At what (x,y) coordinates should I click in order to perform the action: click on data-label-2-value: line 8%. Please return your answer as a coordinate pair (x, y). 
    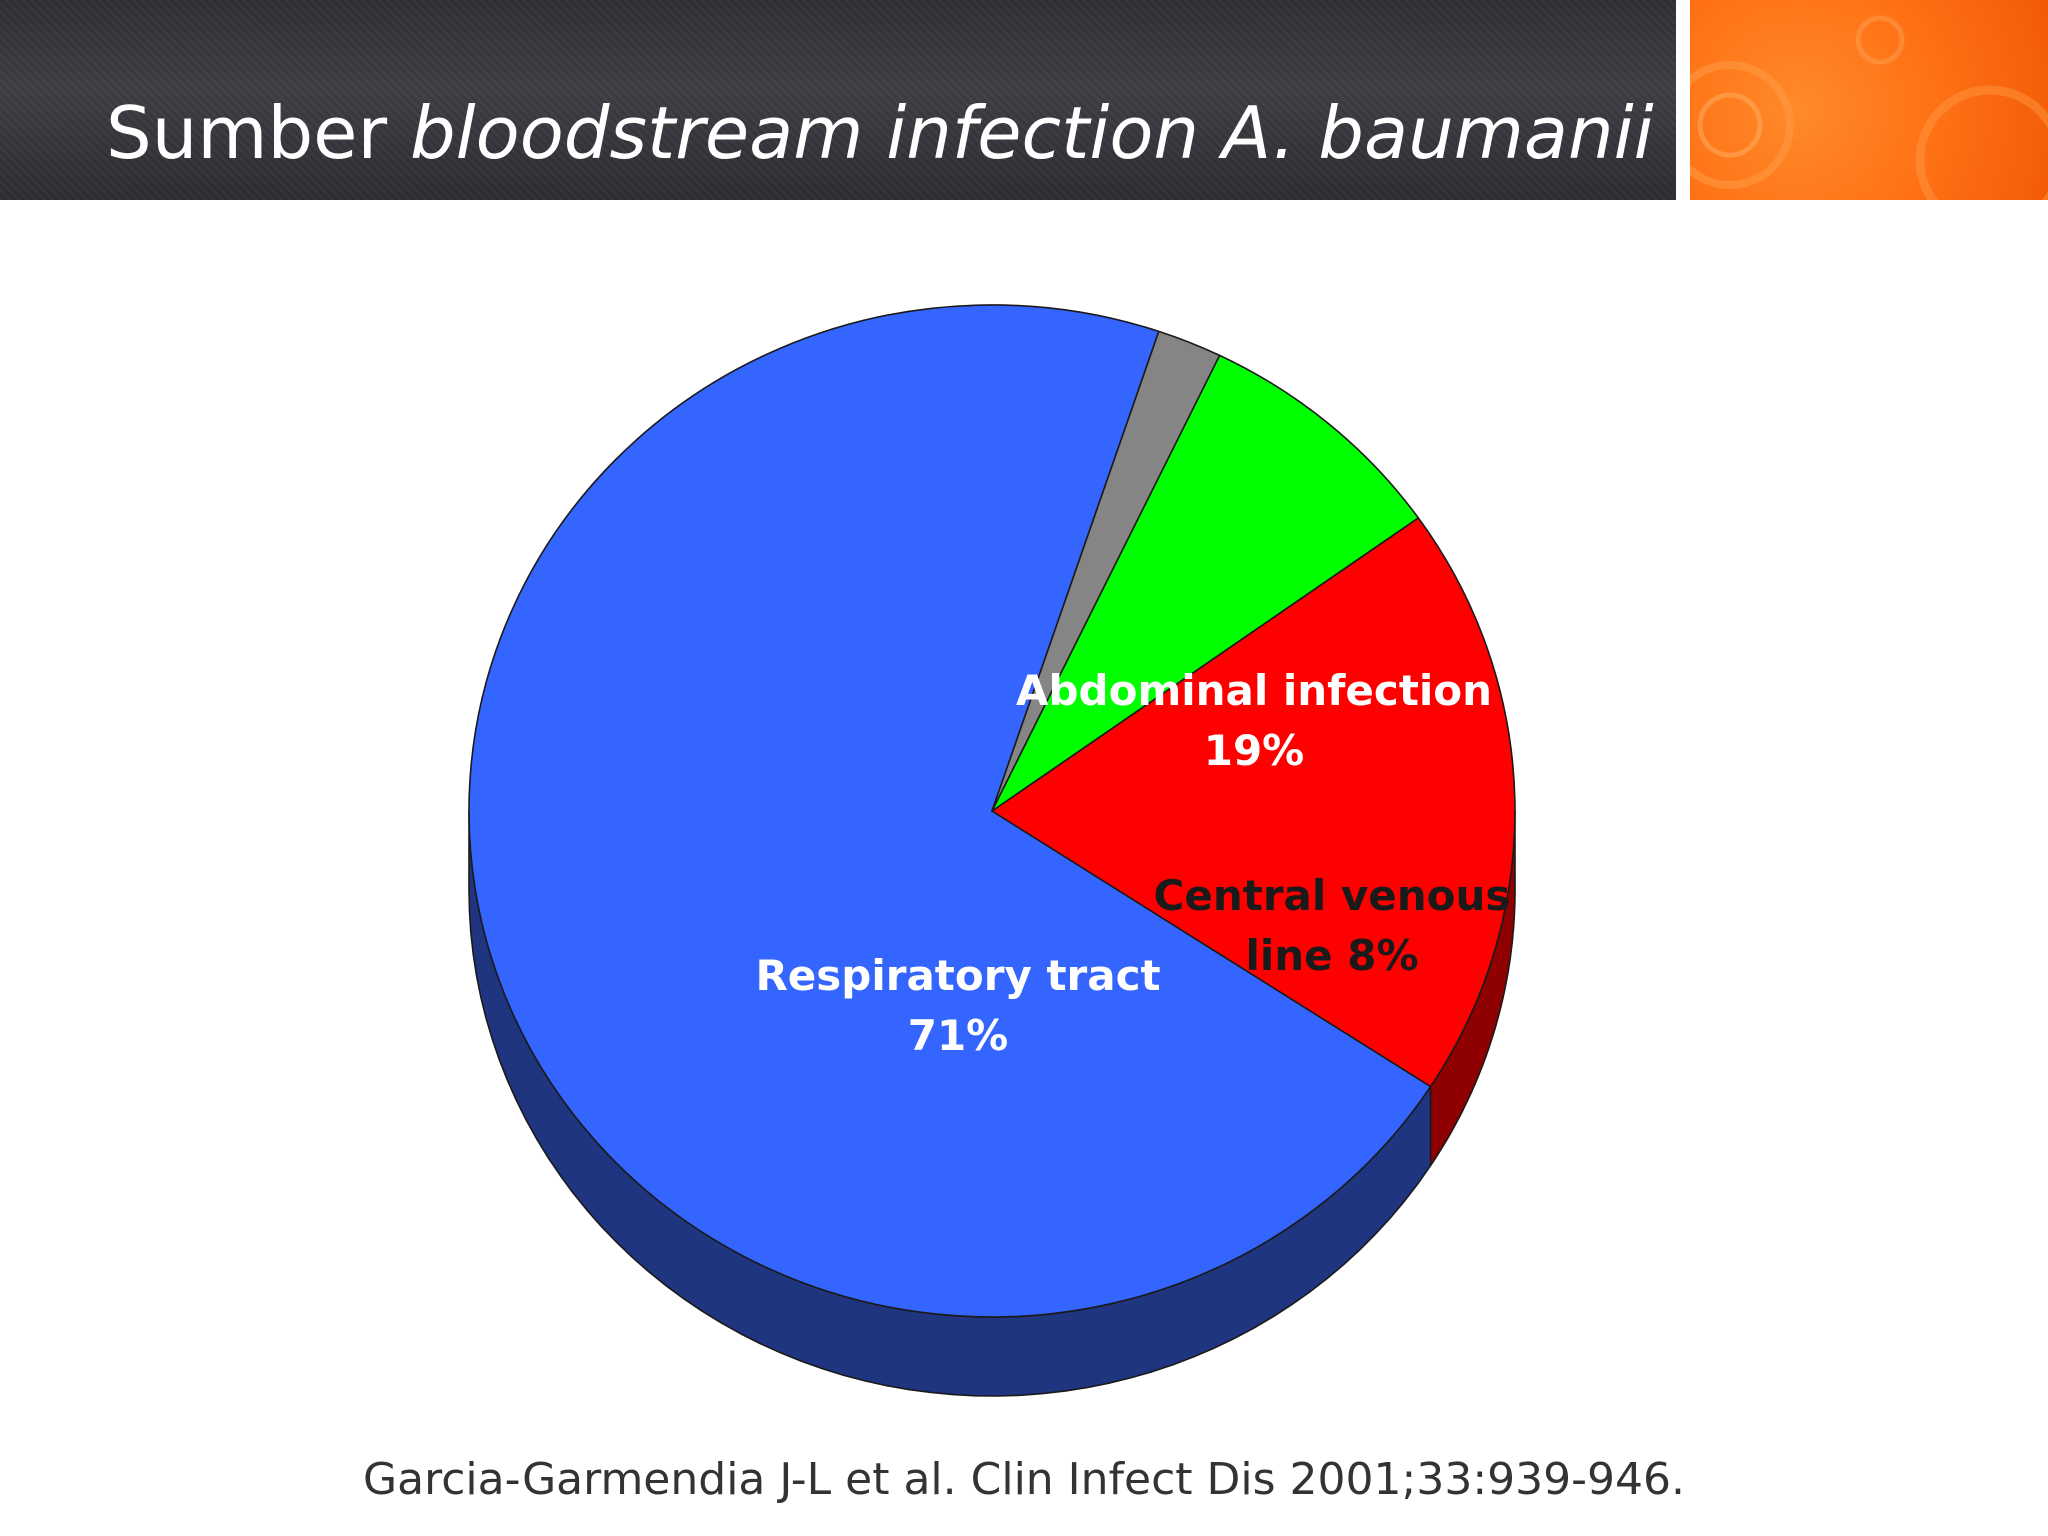
    Looking at the image, I should click on (1331, 955).